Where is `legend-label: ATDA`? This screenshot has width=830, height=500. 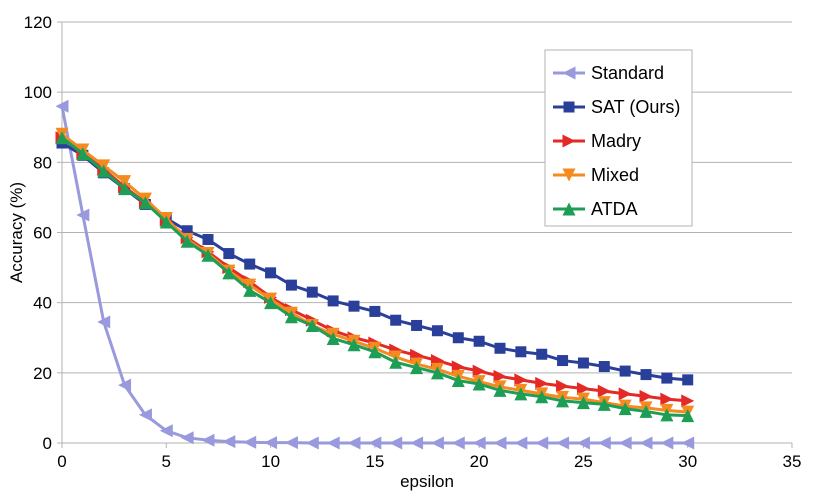 legend-label: ATDA is located at coordinates (614, 209).